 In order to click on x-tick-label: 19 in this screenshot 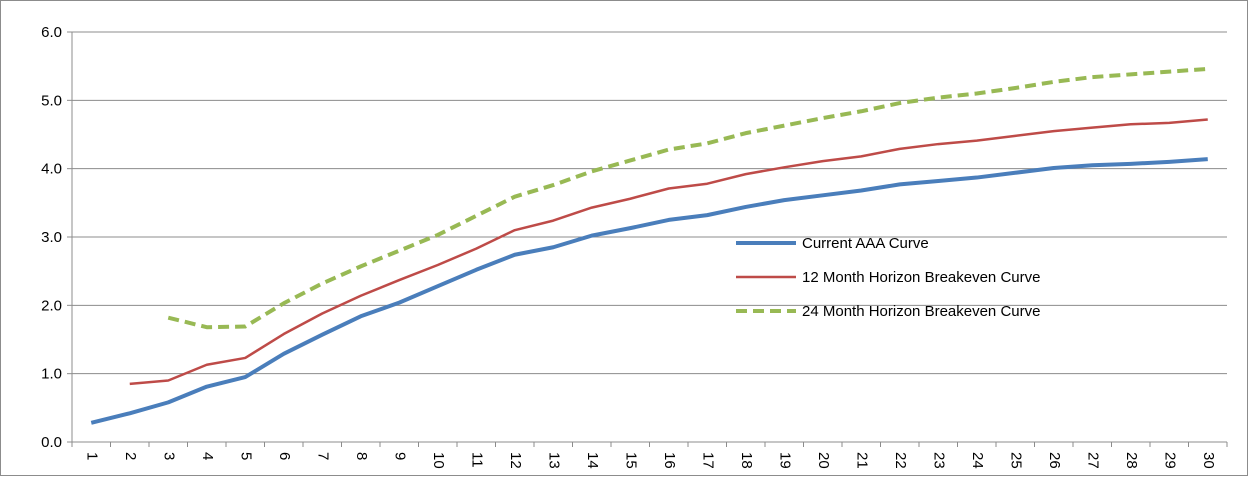, I will do `click(784, 460)`.